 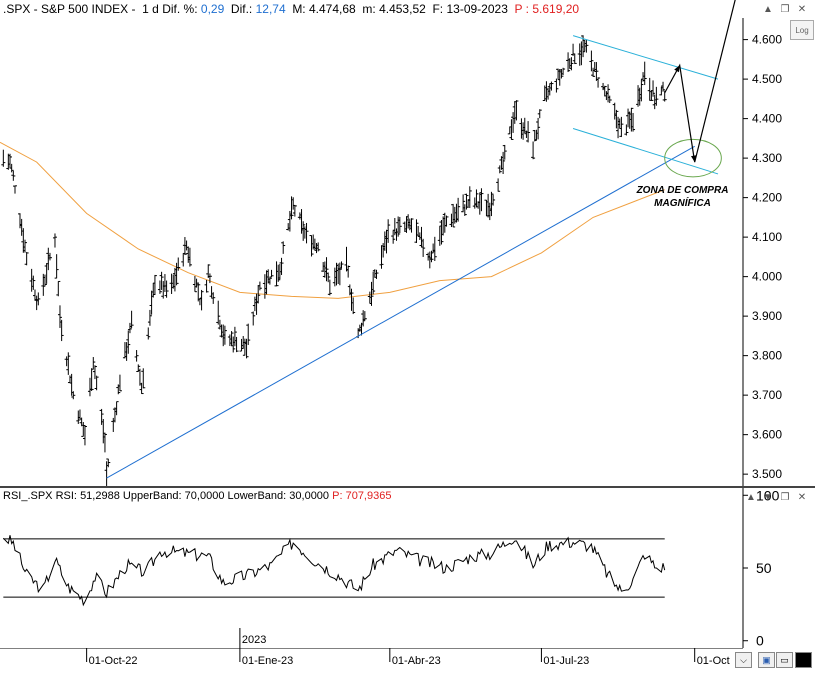 I want to click on rsi-value: 51,2988, so click(x=100, y=496).